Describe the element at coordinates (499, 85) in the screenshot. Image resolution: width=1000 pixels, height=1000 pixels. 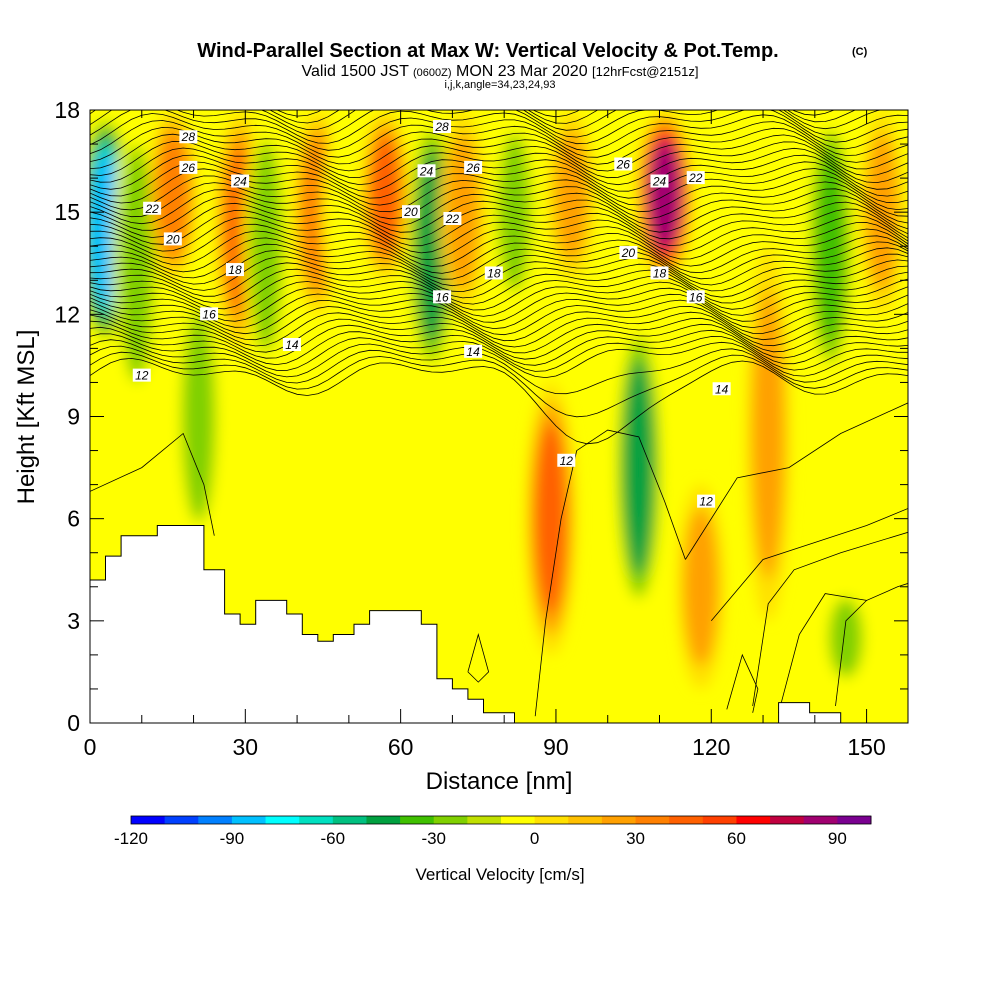
I see `grid-indices: i,j,k,angle=34,23,24,93` at that location.